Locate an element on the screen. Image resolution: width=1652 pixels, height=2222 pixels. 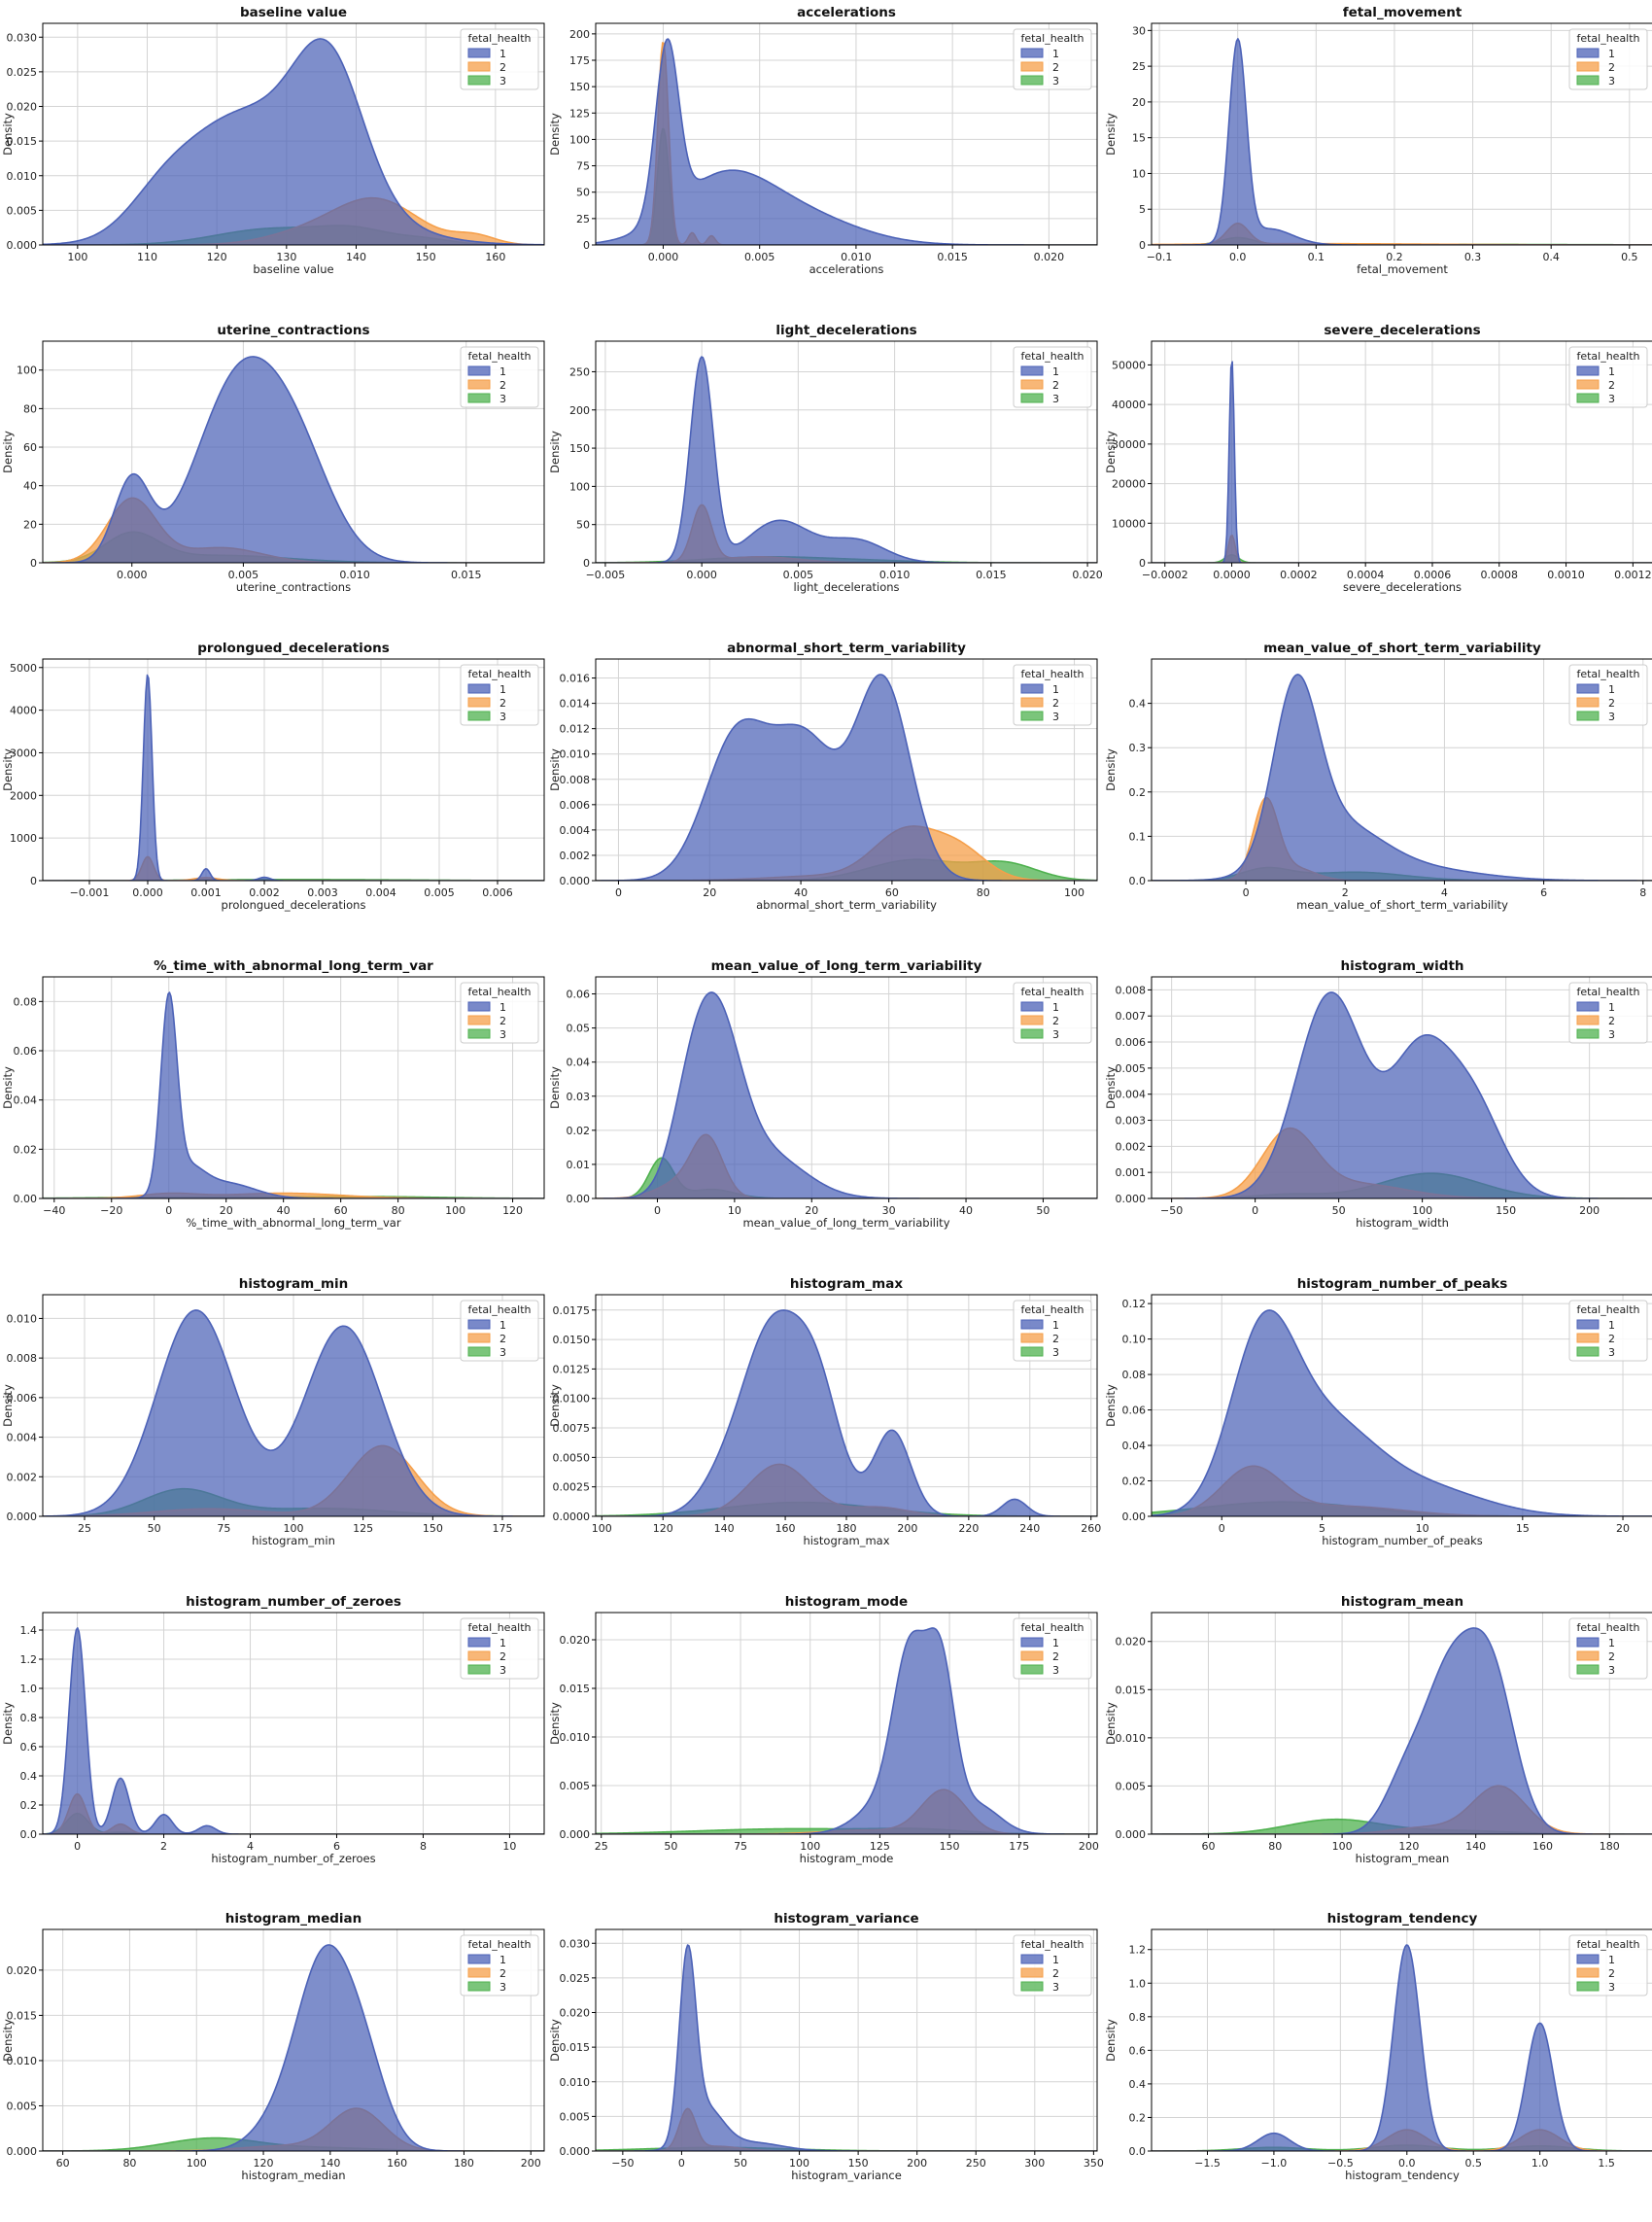
y-tick-label: 0.2 is located at coordinates (29, 1806).